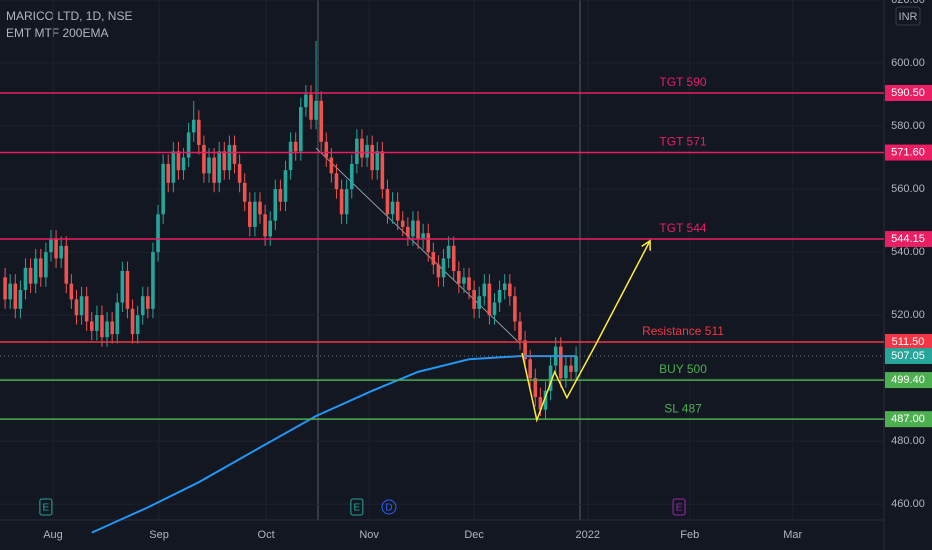 The width and height of the screenshot is (932, 550). Describe the element at coordinates (369, 535) in the screenshot. I see `x-tick-label: Nov` at that location.